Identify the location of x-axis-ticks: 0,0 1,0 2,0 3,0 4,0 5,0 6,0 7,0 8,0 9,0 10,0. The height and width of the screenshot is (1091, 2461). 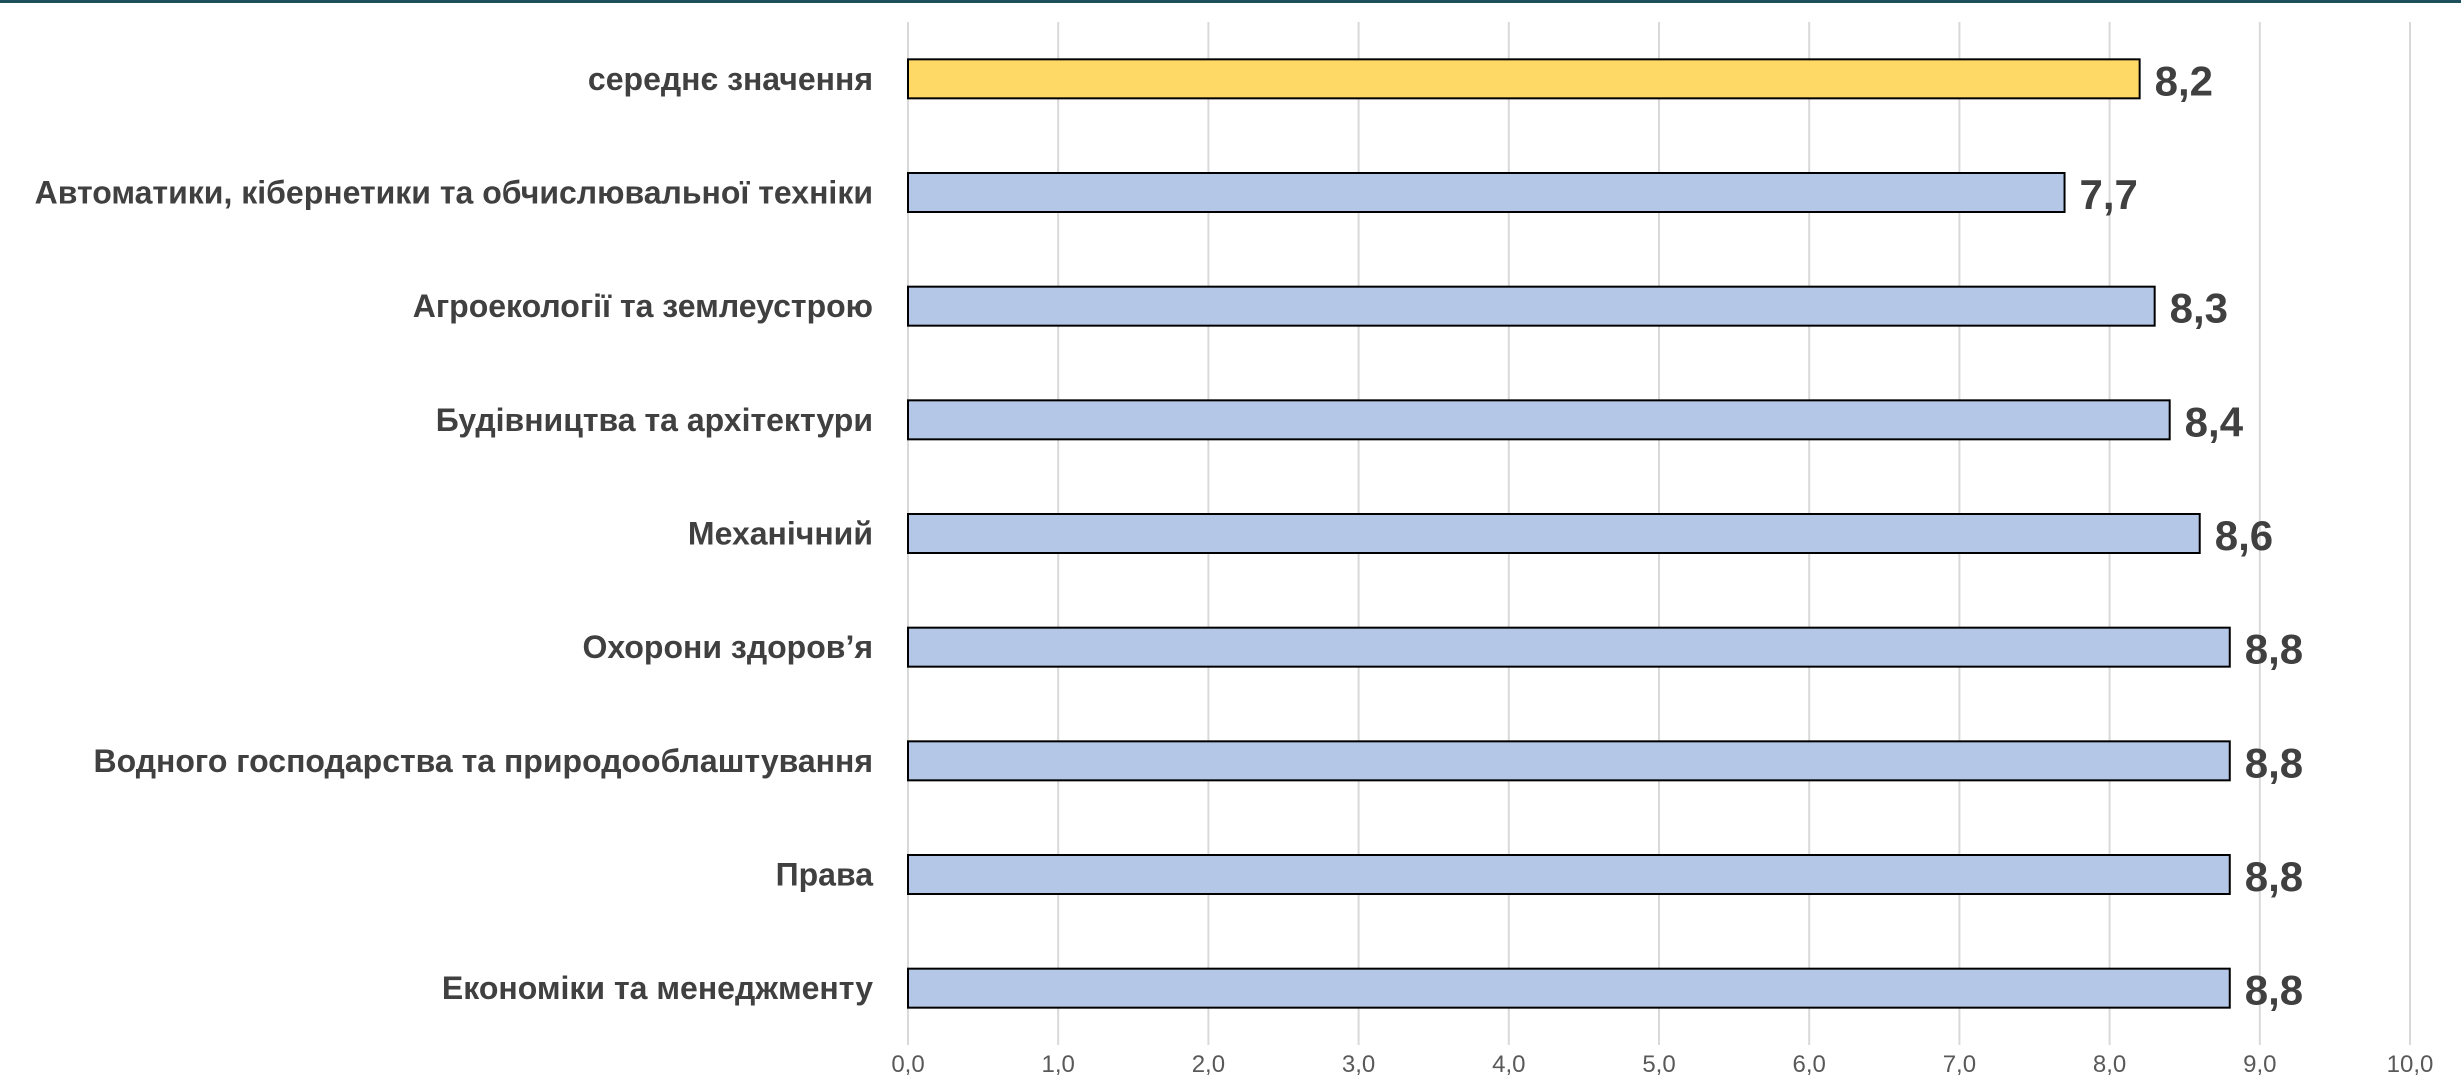
(1662, 1064).